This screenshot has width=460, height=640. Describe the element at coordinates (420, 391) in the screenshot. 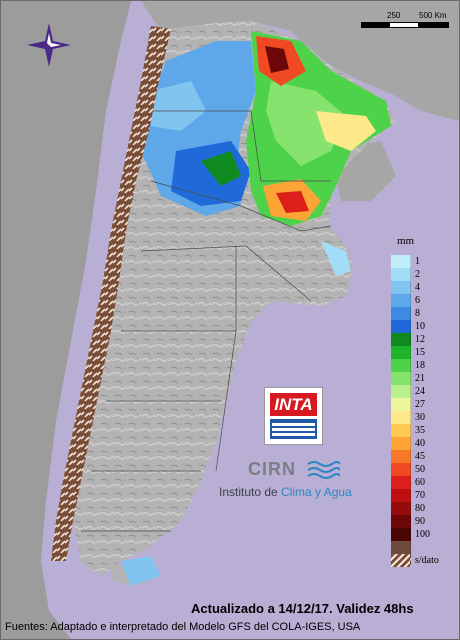

I see `legend-value: 24` at that location.